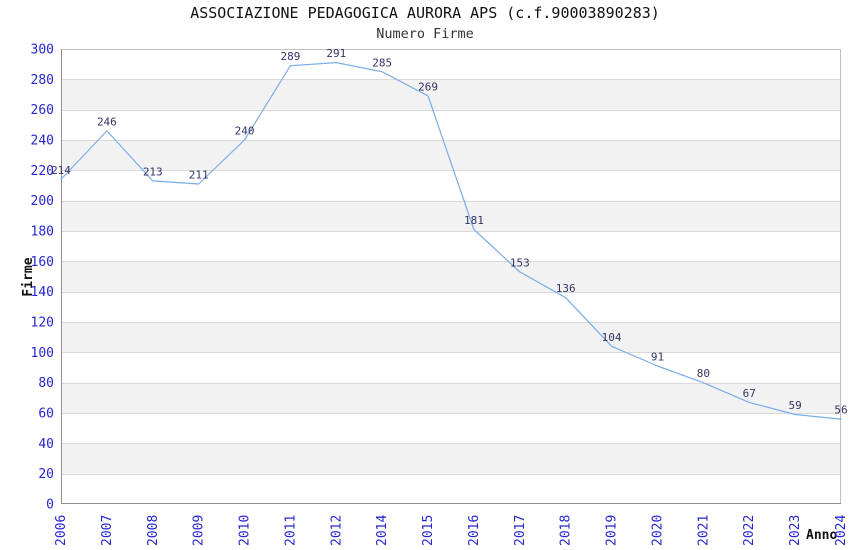  I want to click on data-point-label: 153, so click(520, 262).